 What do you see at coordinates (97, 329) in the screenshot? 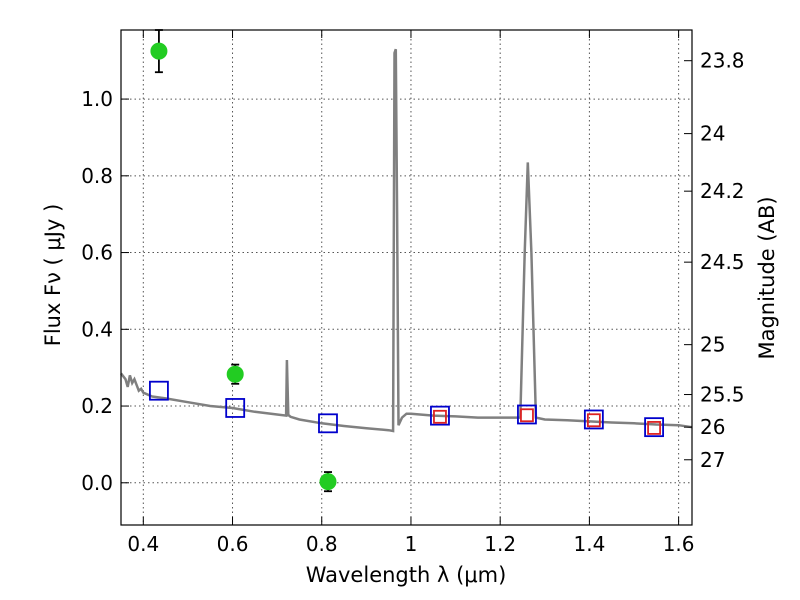
I see `y-tick-label: 0.4` at bounding box center [97, 329].